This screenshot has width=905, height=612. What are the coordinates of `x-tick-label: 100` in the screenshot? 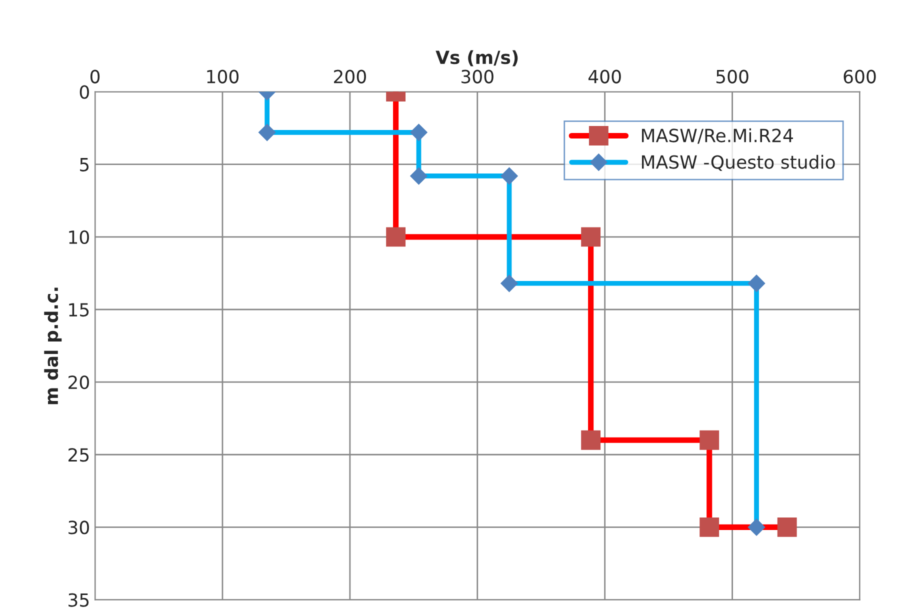 It's located at (223, 77).